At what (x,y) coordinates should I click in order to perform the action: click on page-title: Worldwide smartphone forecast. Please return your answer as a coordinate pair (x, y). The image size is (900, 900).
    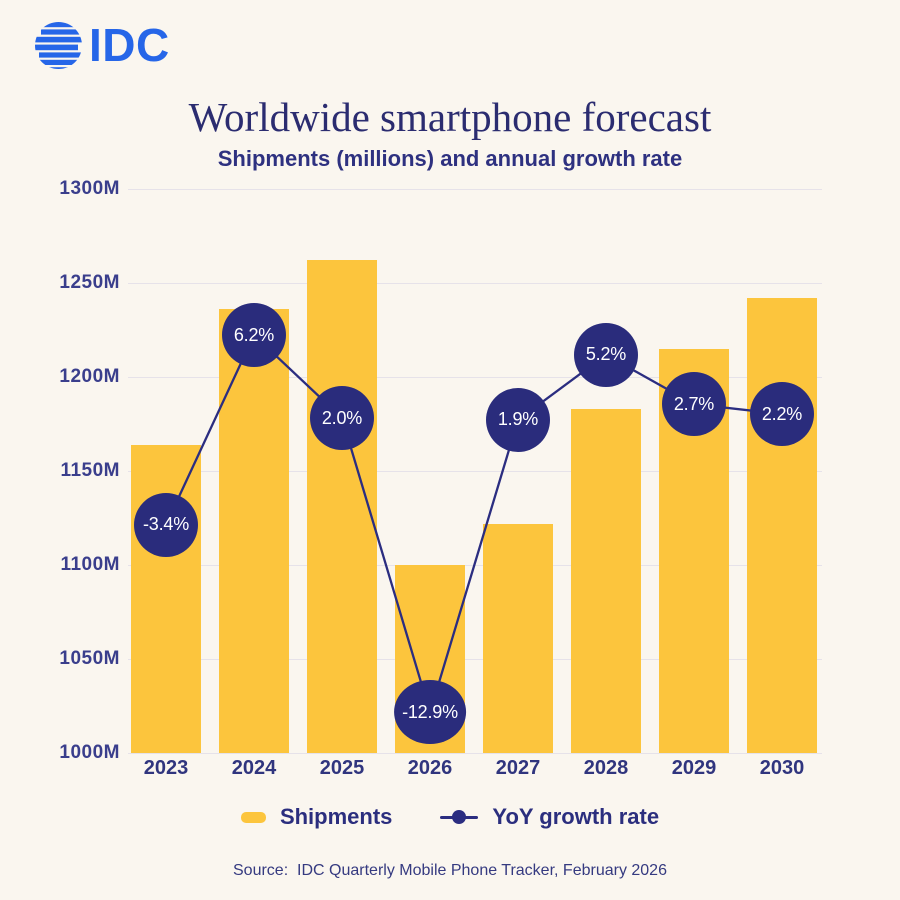
    Looking at the image, I should click on (450, 117).